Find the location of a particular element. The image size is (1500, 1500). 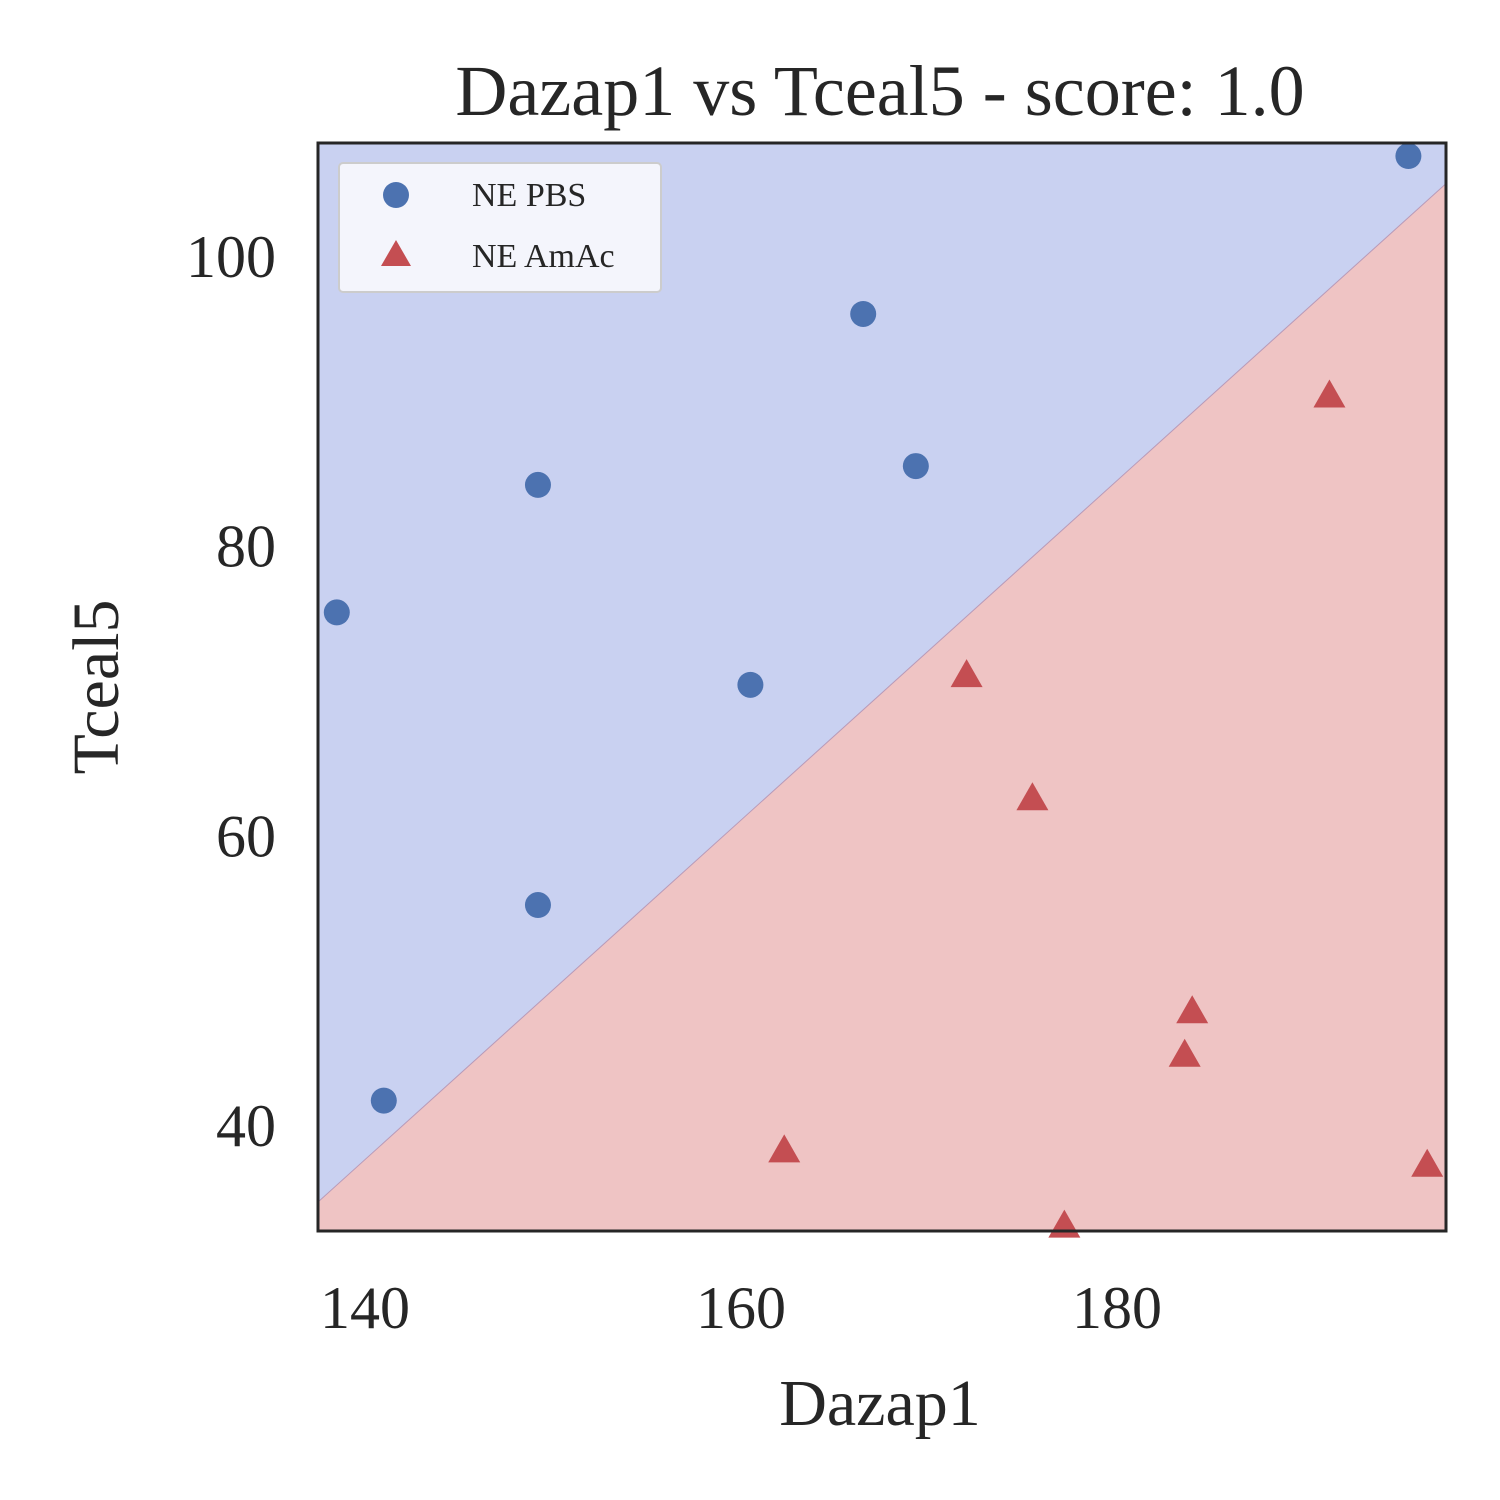

legend-marker-ne-pbs is located at coordinates (396, 195).